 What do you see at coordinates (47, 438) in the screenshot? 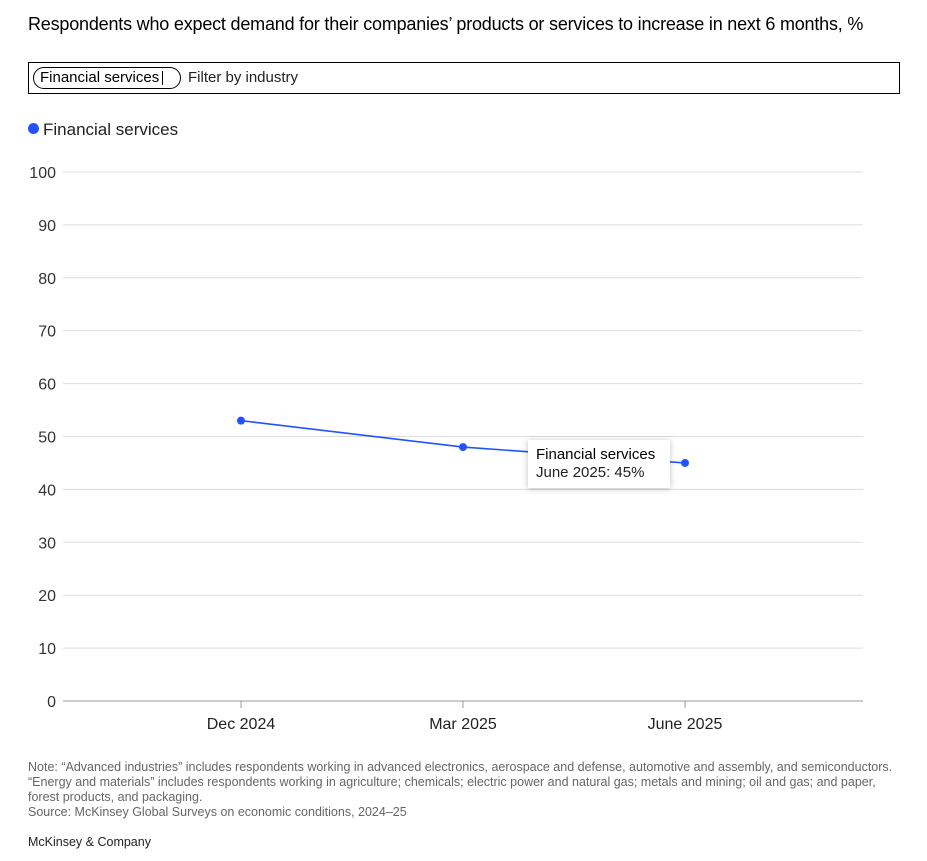
I see `y-tick-label: 50` at bounding box center [47, 438].